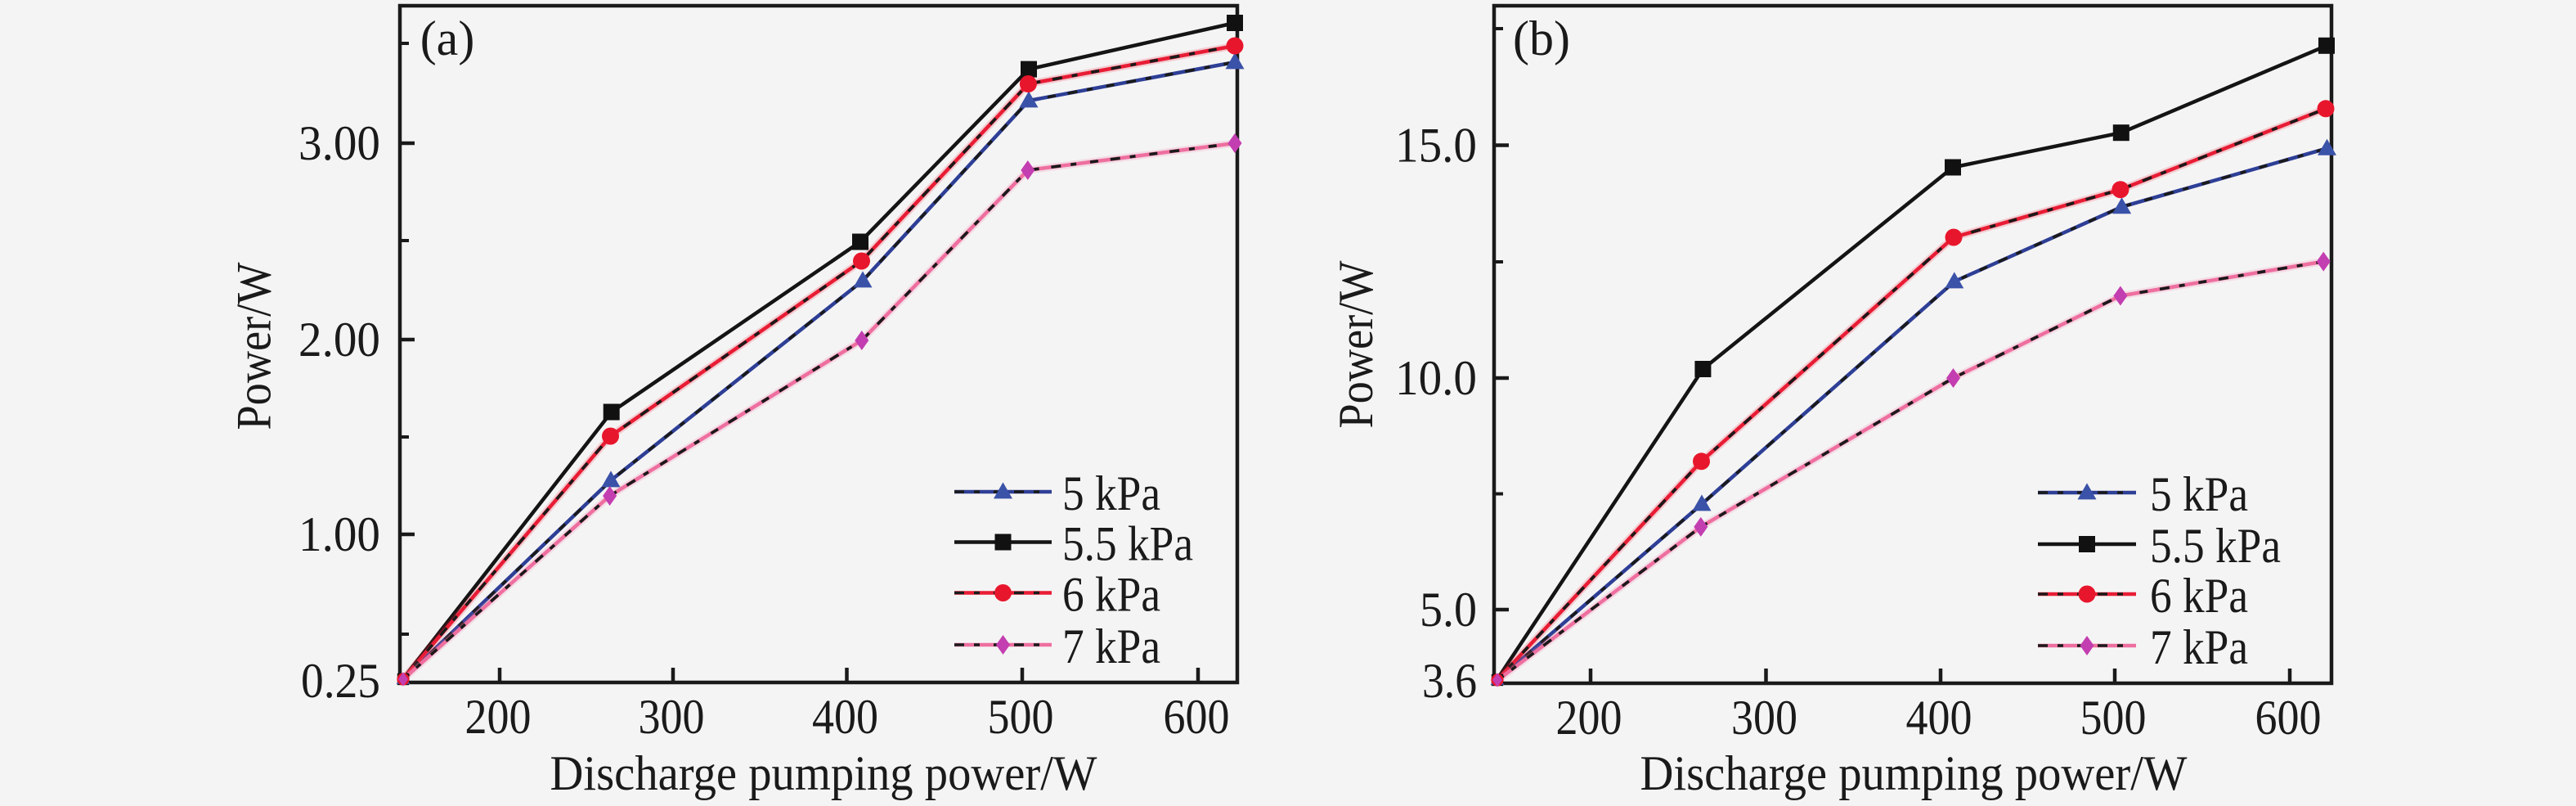  What do you see at coordinates (1541, 38) in the screenshot?
I see `svg-text: (b)` at bounding box center [1541, 38].